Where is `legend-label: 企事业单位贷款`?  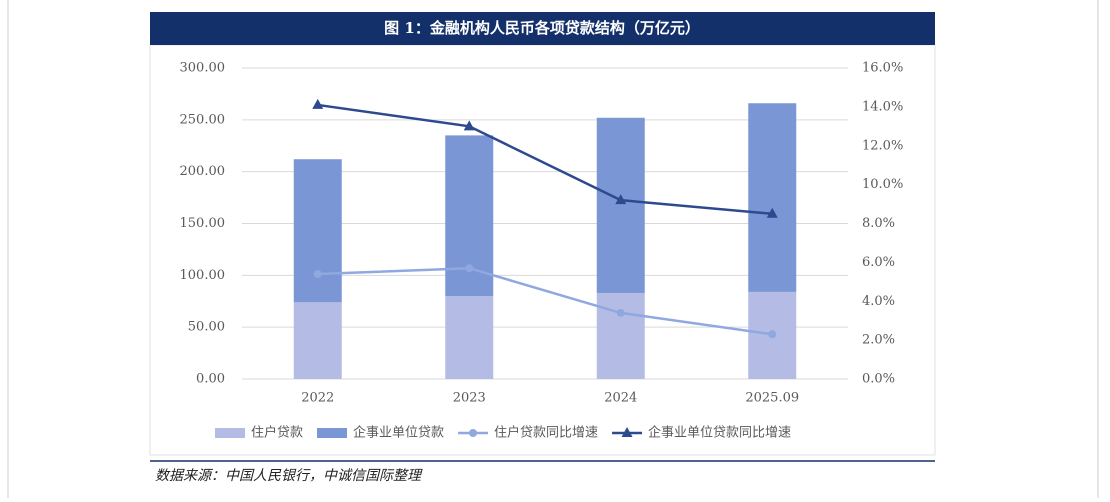
legend-label: 企事业单位贷款 is located at coordinates (398, 433).